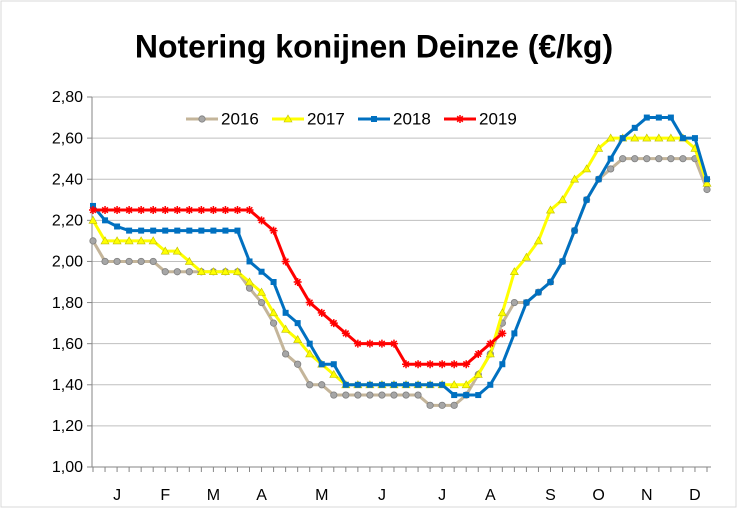  What do you see at coordinates (213, 495) in the screenshot?
I see `x-tick-label: M` at bounding box center [213, 495].